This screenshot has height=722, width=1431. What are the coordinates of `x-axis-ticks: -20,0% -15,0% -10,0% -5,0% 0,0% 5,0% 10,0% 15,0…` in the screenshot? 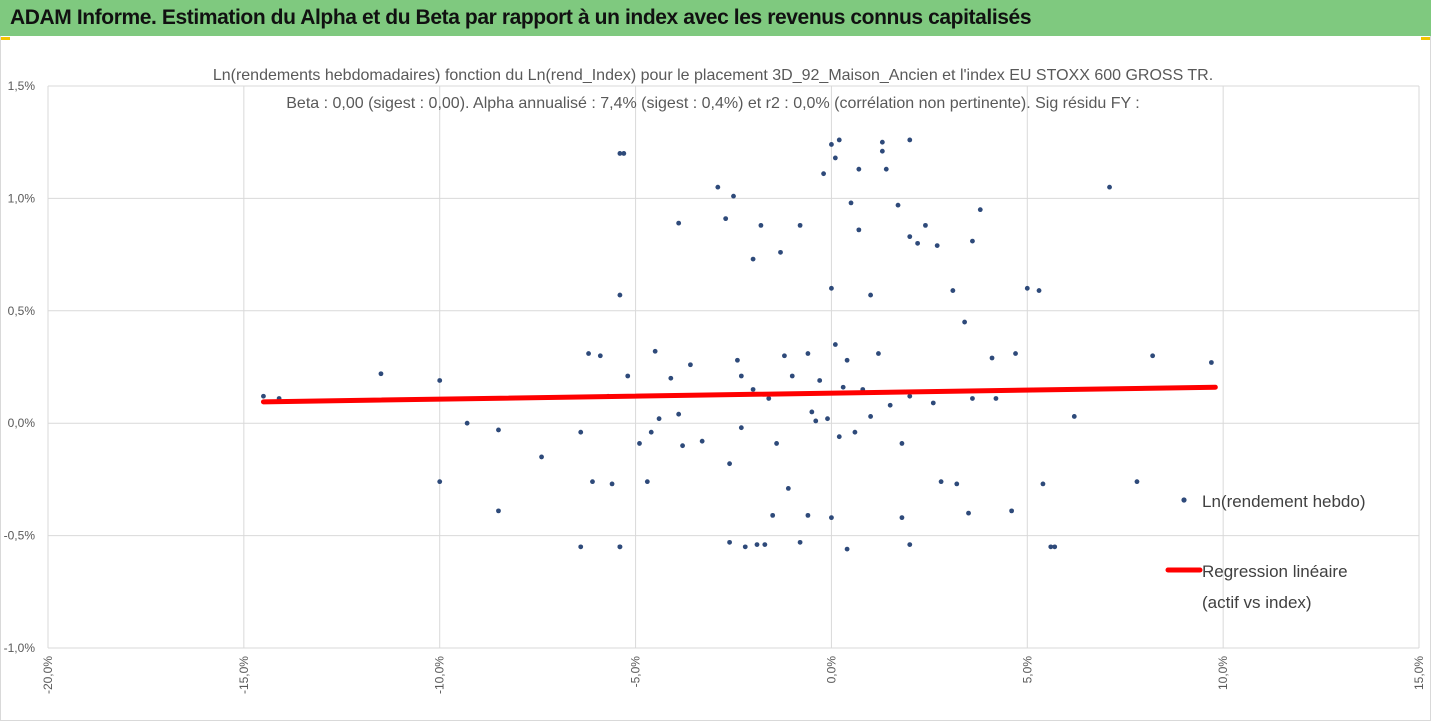 It's located at (733, 675).